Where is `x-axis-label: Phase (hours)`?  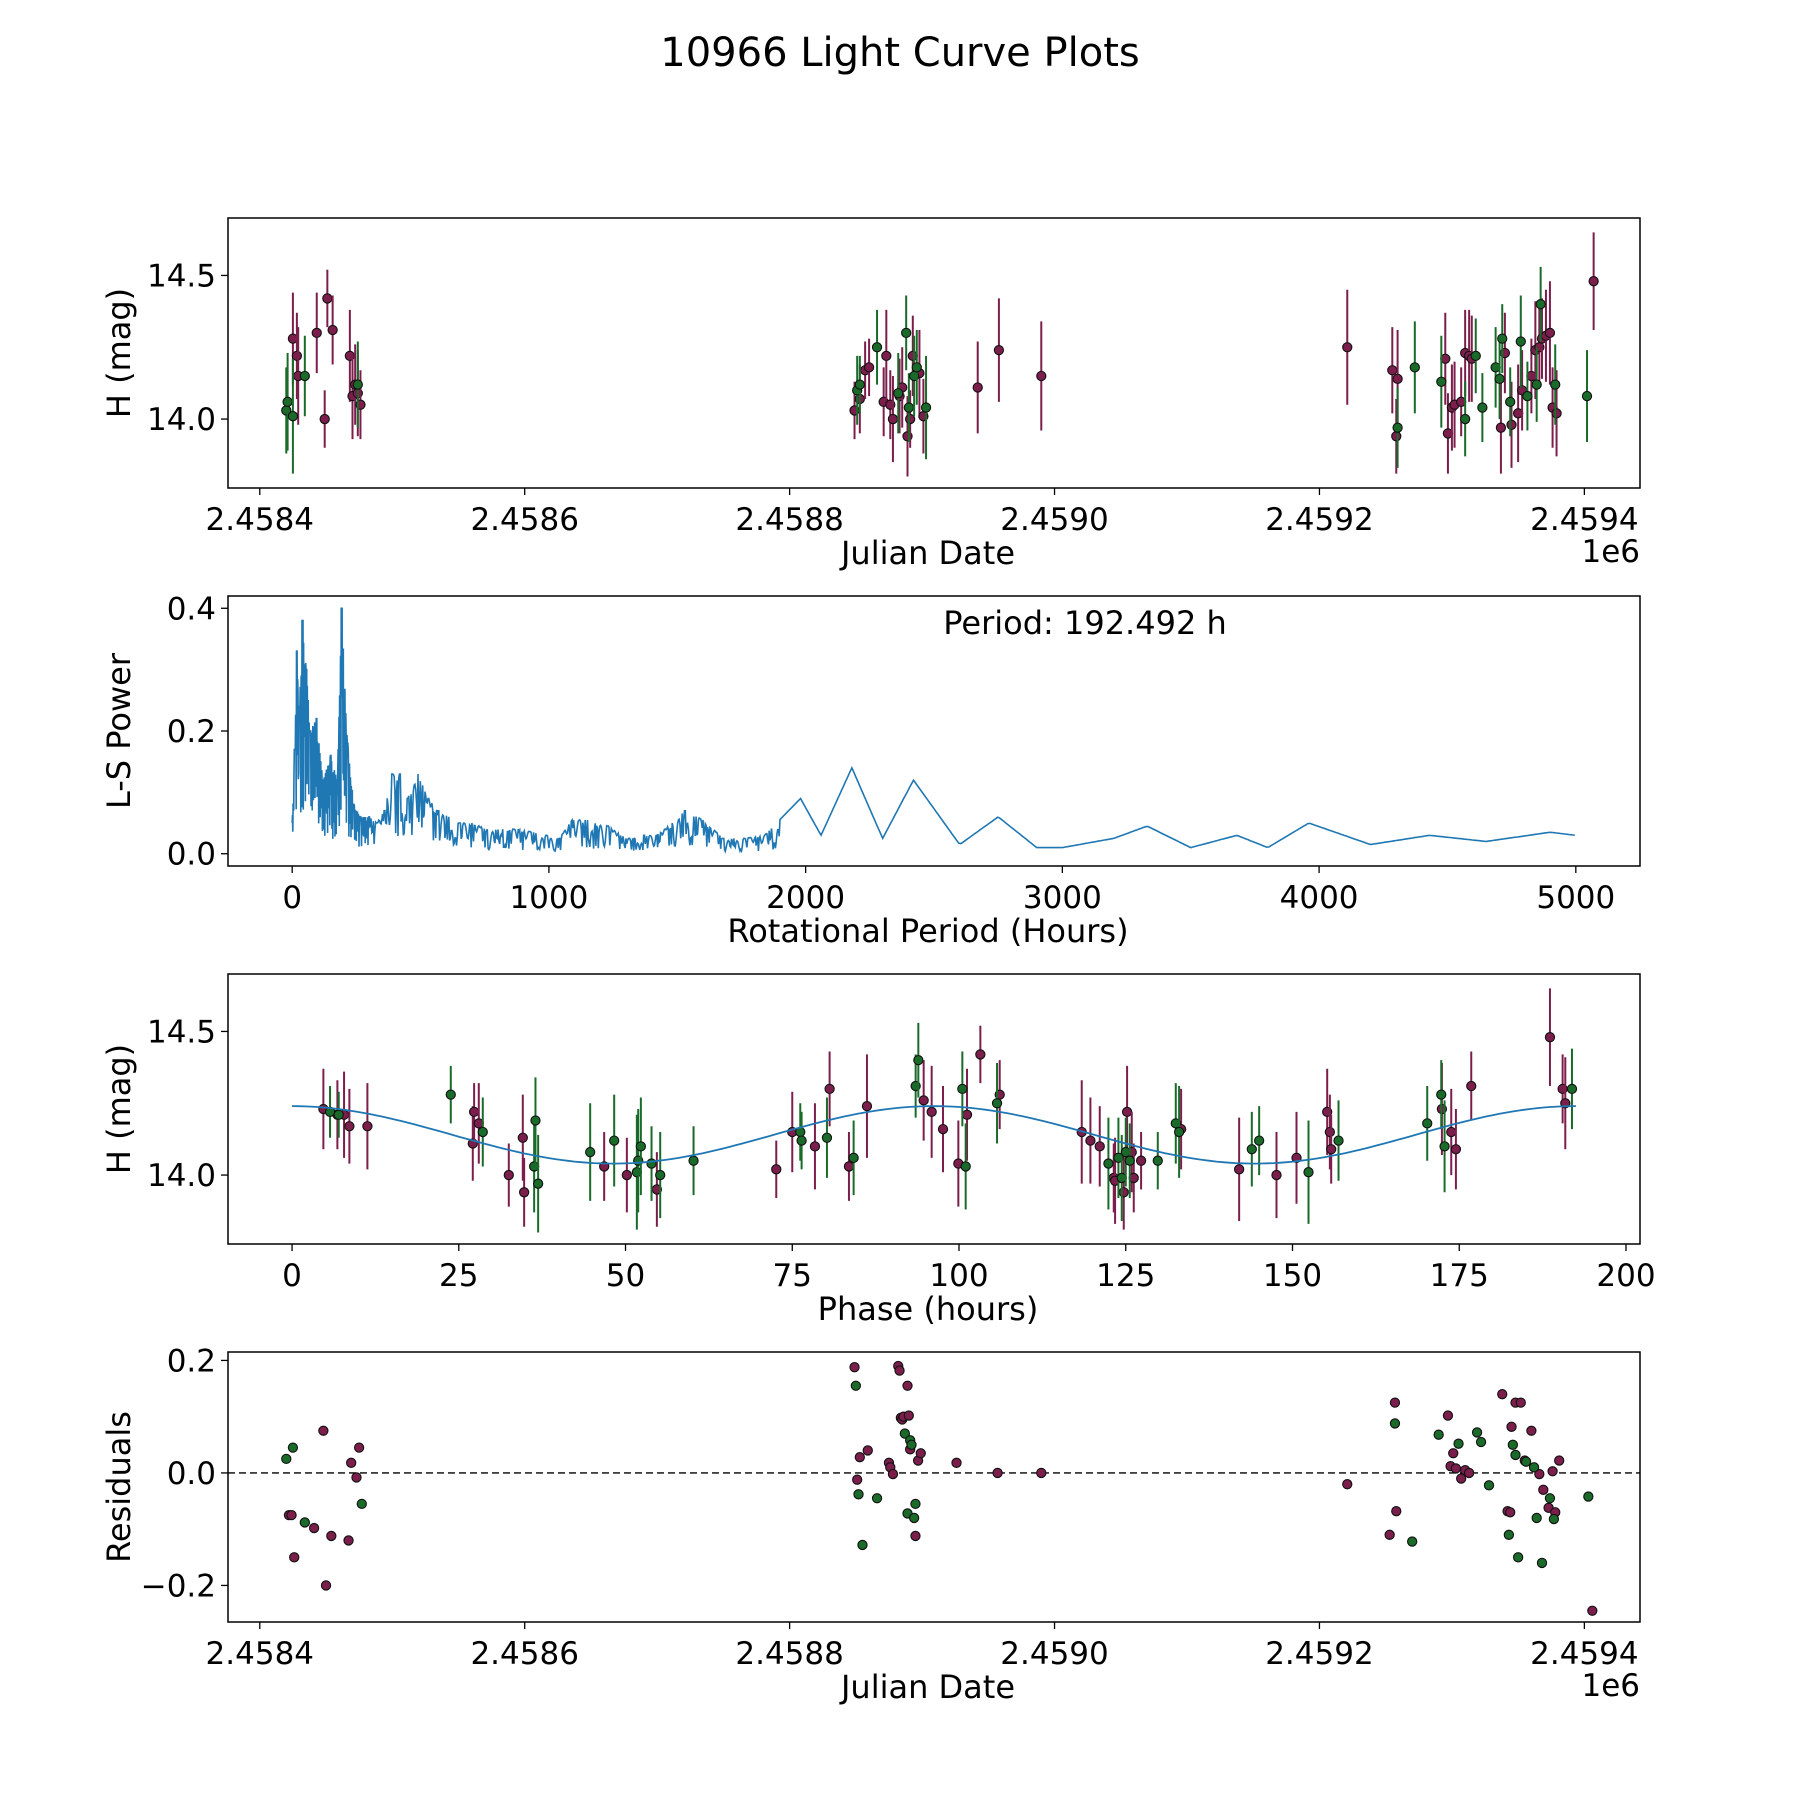
x-axis-label: Phase (hours) is located at coordinates (928, 1309).